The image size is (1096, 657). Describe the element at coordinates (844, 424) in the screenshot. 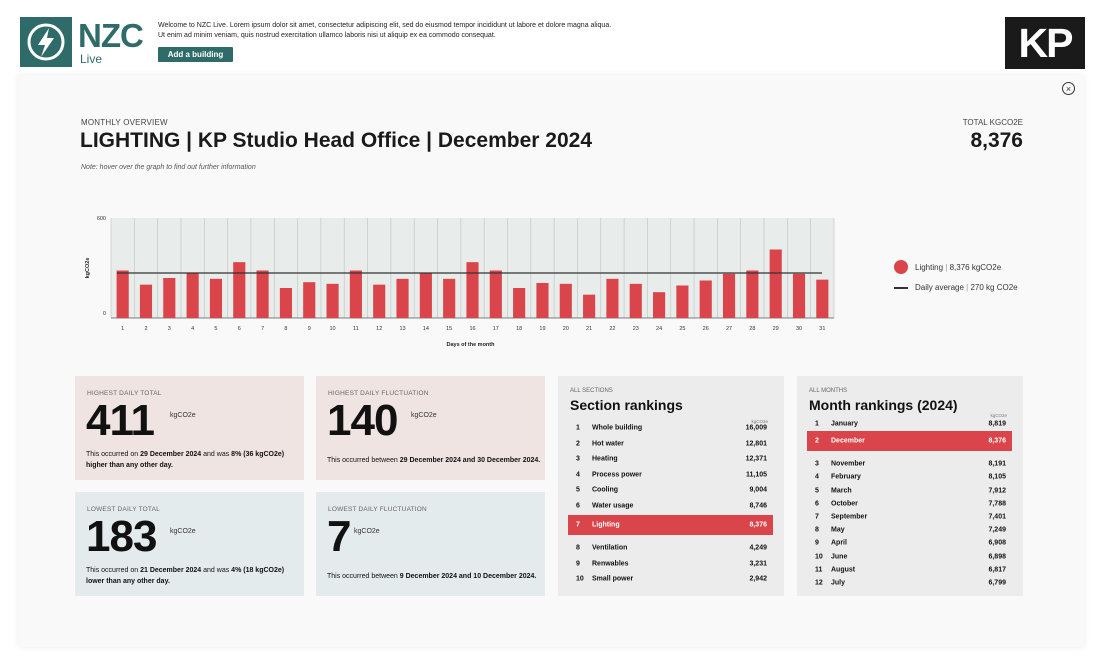

I see `rank-label: January` at that location.